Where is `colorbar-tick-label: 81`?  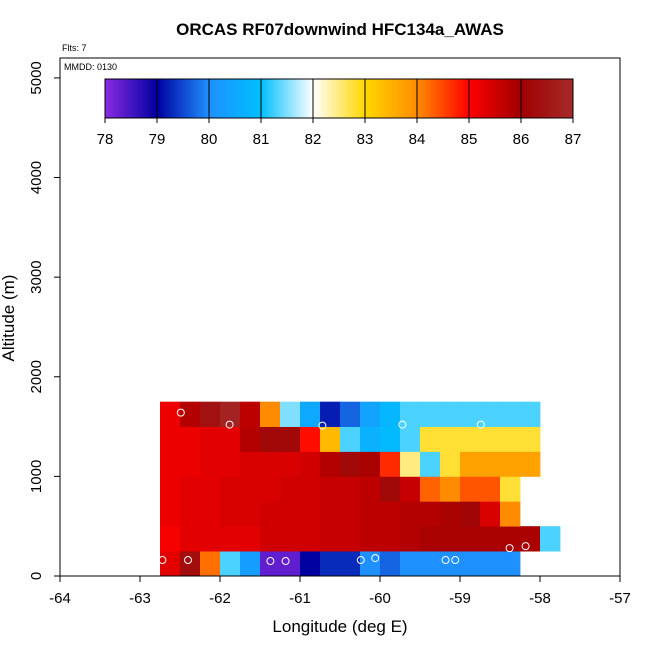 colorbar-tick-label: 81 is located at coordinates (261, 139).